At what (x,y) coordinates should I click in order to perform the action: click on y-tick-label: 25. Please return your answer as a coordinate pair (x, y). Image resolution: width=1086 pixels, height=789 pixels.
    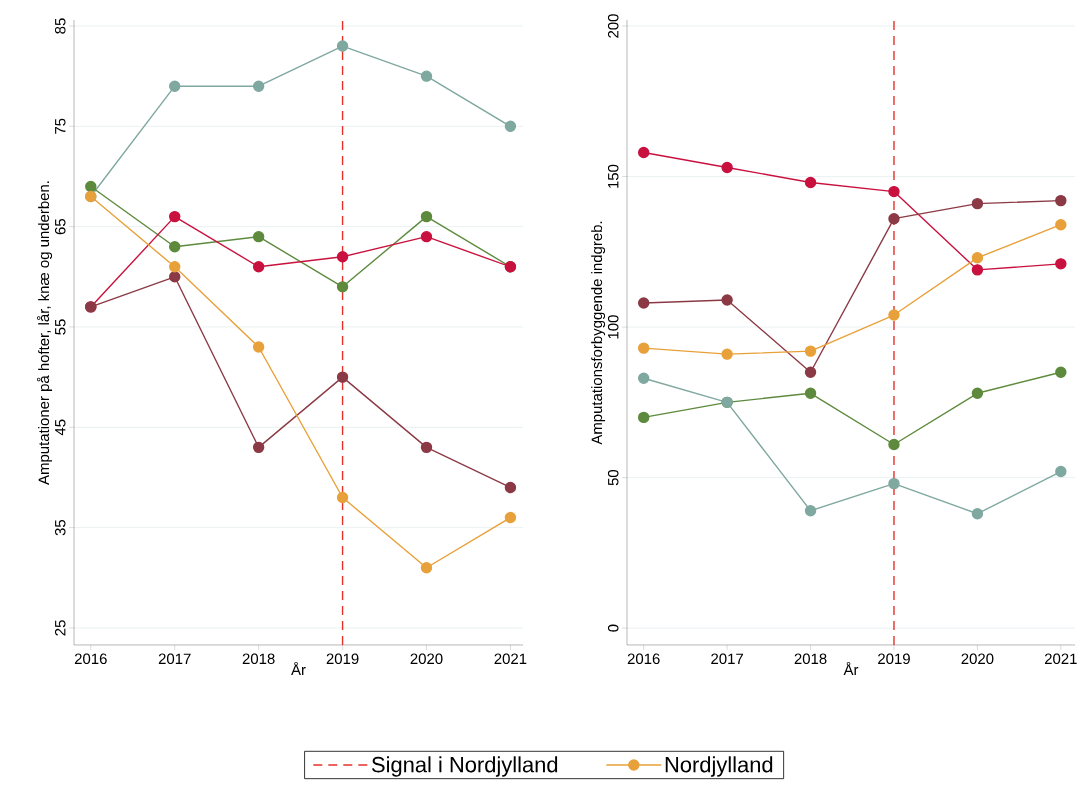
    Looking at the image, I should click on (60, 628).